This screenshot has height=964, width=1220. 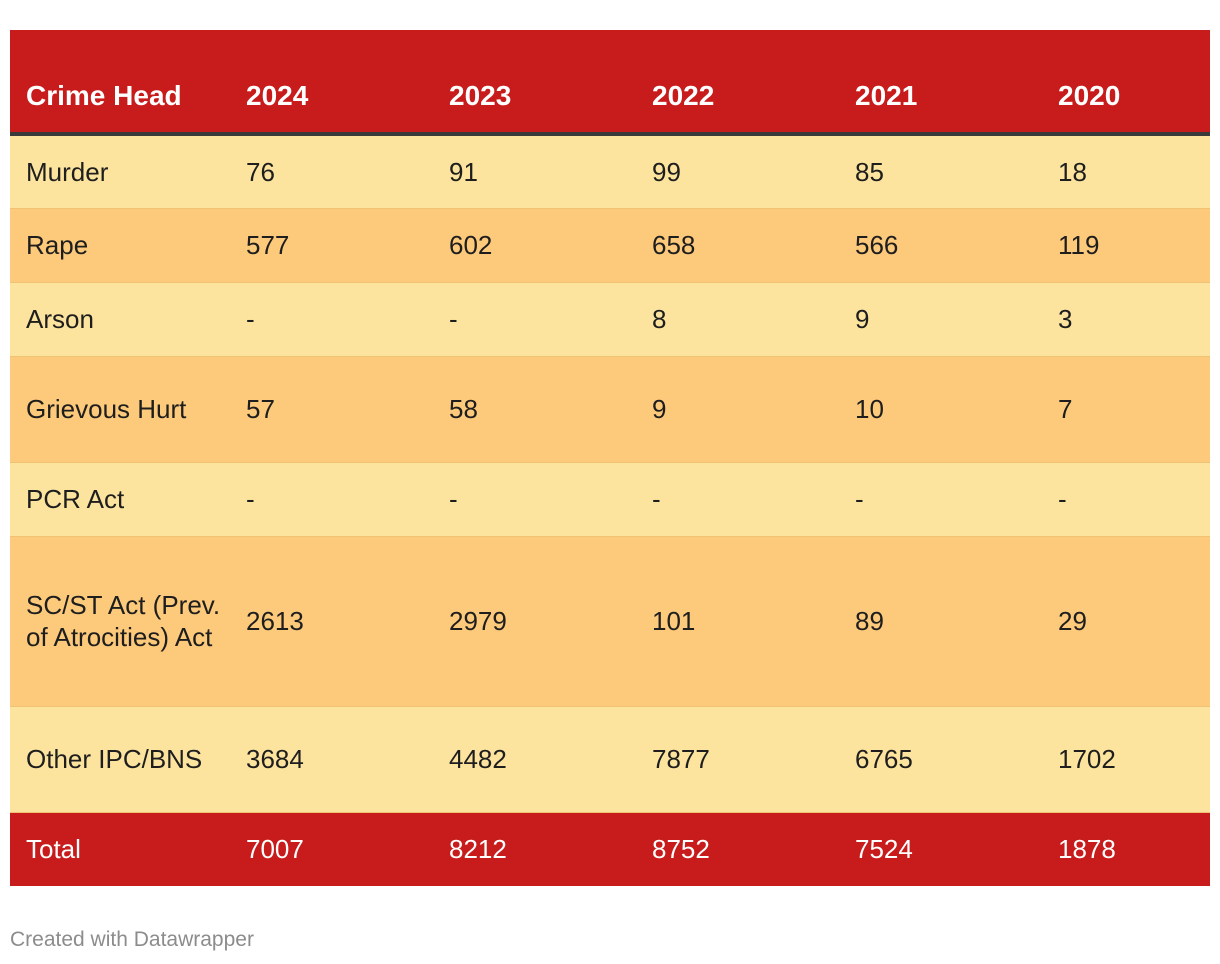 I want to click on column-header-crime-head: Crime Head, so click(x=120, y=83).